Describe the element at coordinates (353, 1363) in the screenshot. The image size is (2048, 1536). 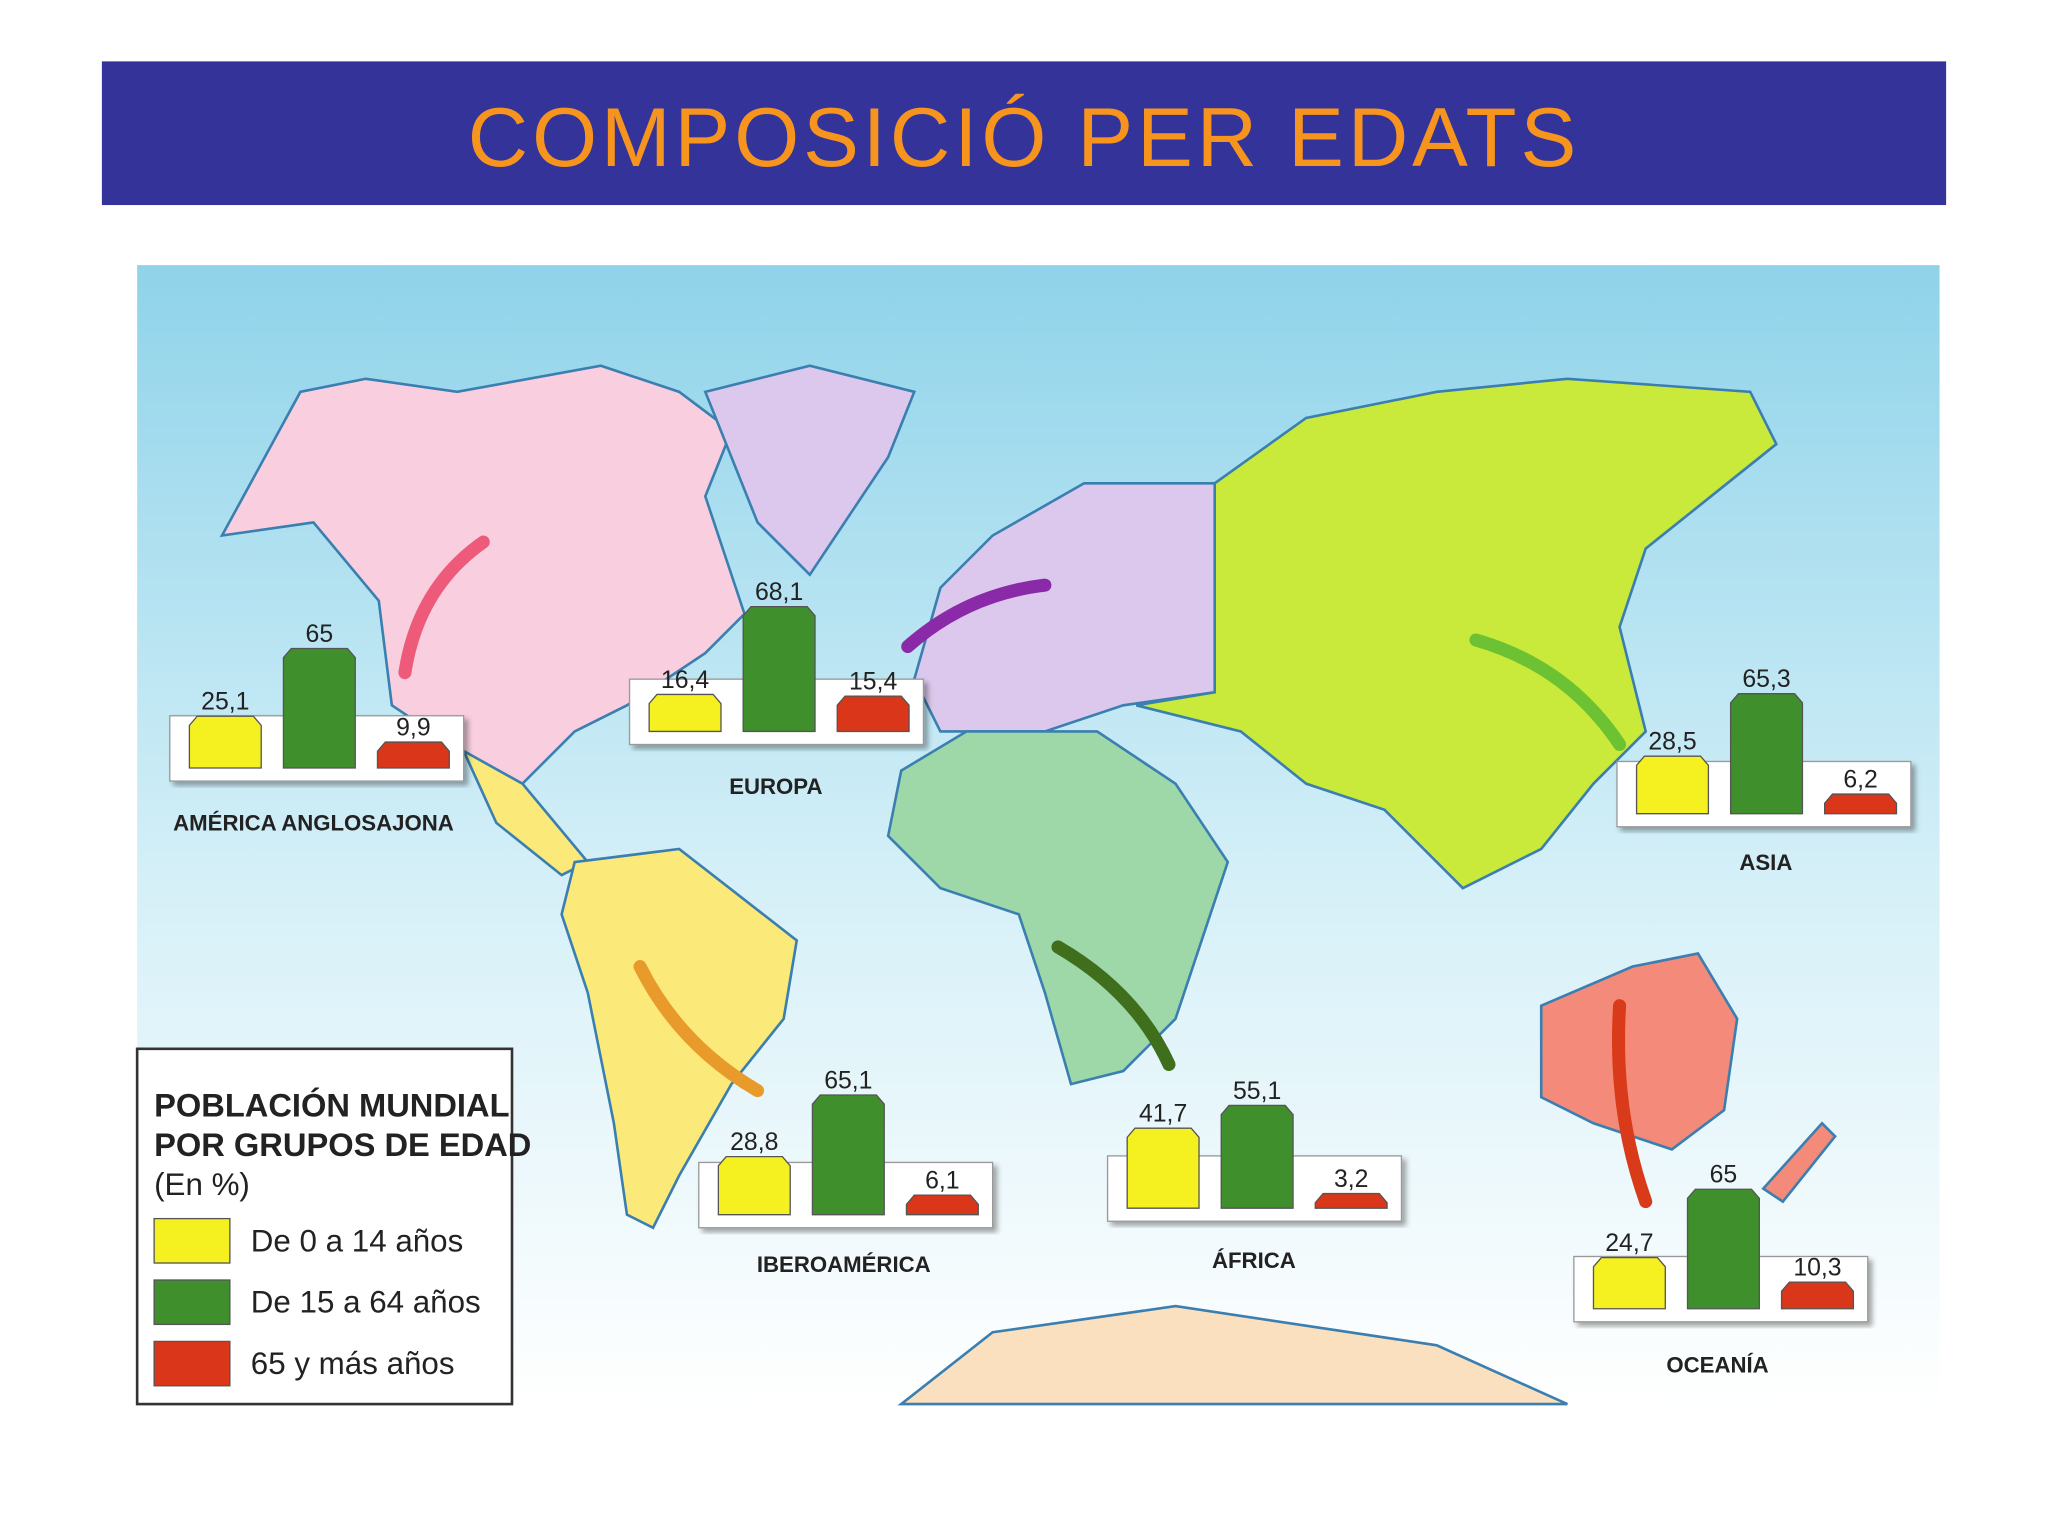
I see `legend-label: 65 y más años` at that location.